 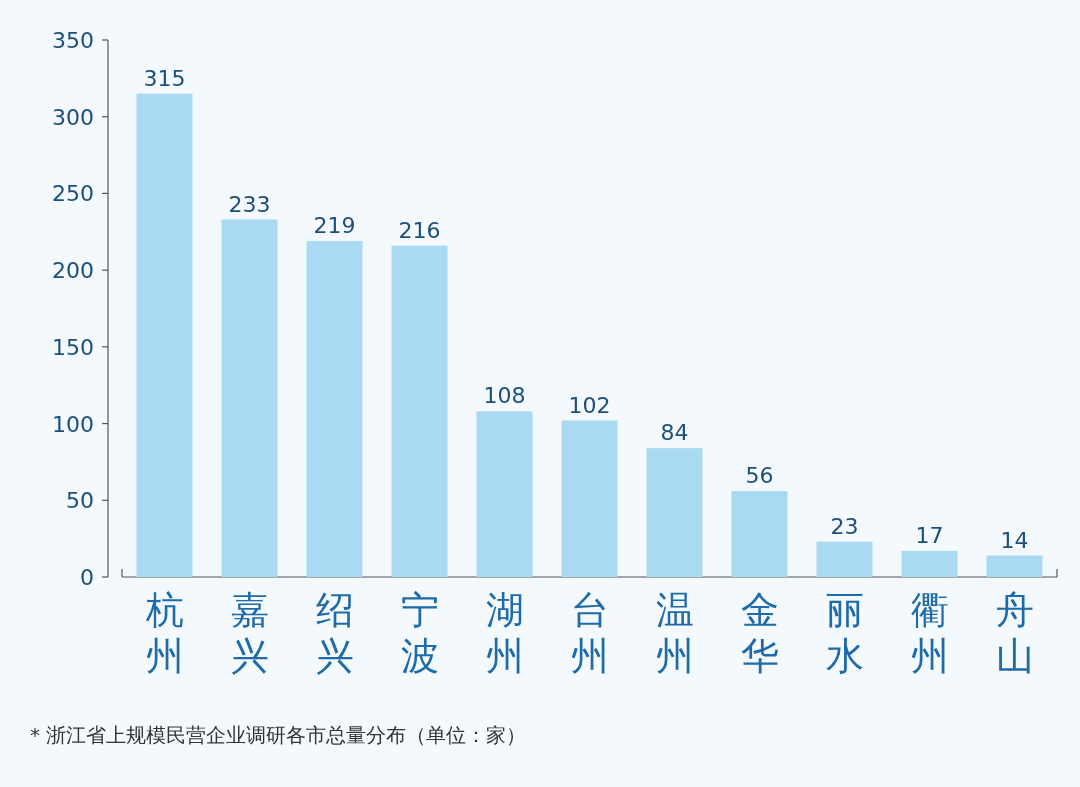 What do you see at coordinates (73, 117) in the screenshot?
I see `y-tick-label: 300` at bounding box center [73, 117].